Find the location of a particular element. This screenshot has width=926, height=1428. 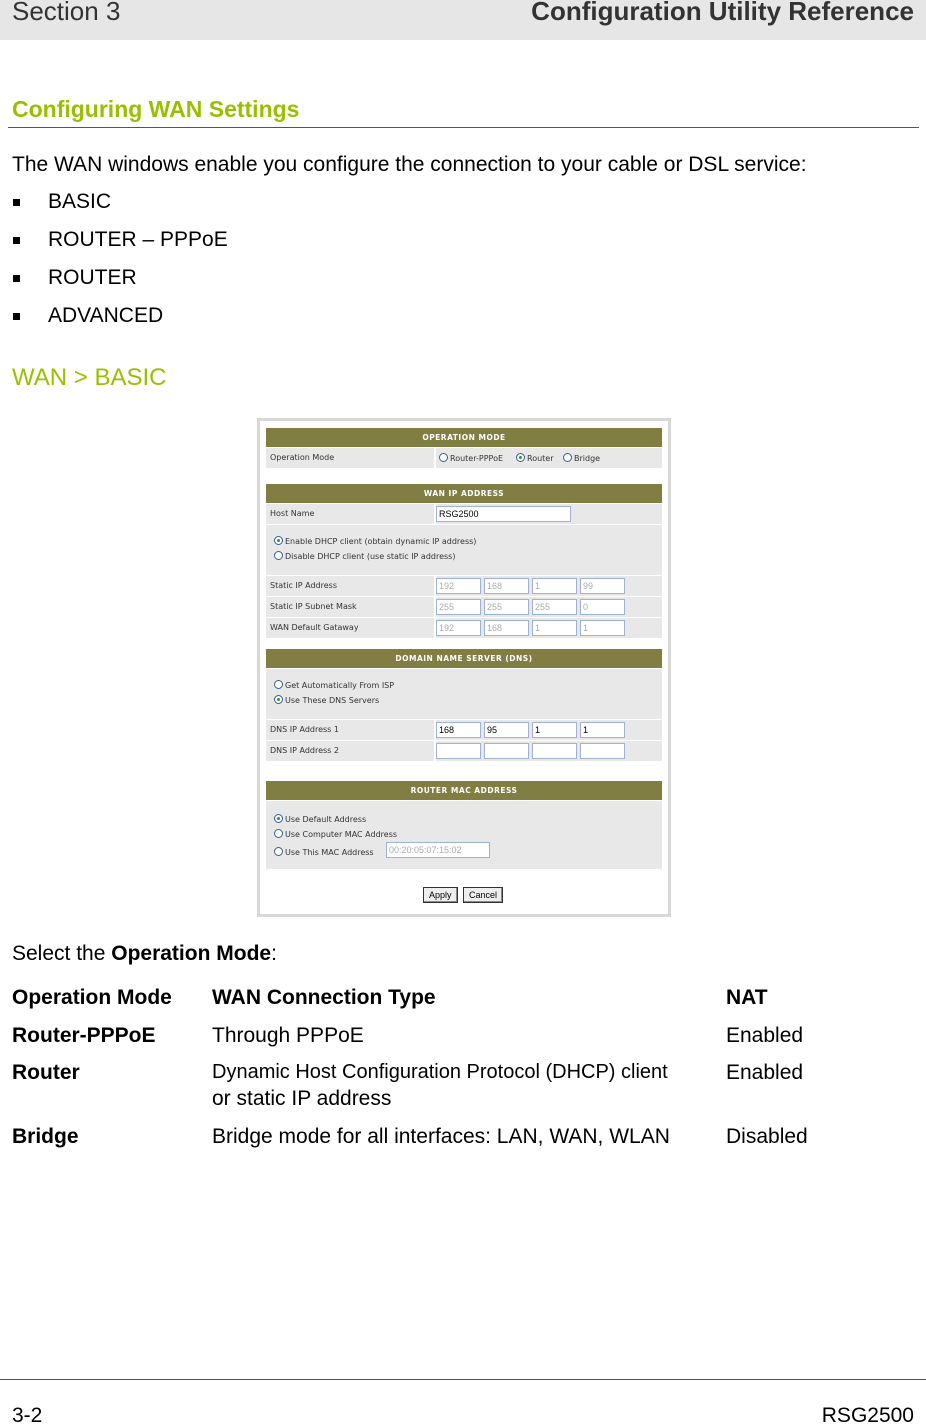

static-ip-label: Static IP Address is located at coordinates (304, 585).